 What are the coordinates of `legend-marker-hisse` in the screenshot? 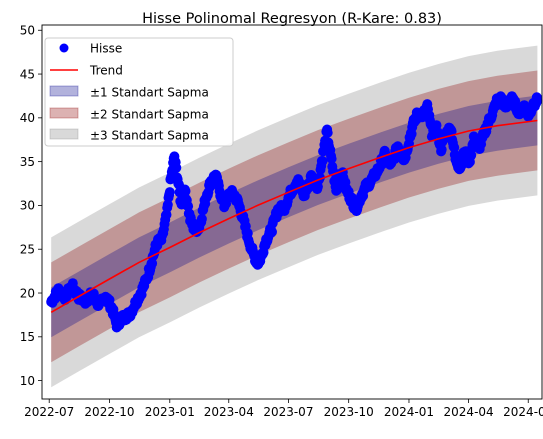 It's located at (64, 48).